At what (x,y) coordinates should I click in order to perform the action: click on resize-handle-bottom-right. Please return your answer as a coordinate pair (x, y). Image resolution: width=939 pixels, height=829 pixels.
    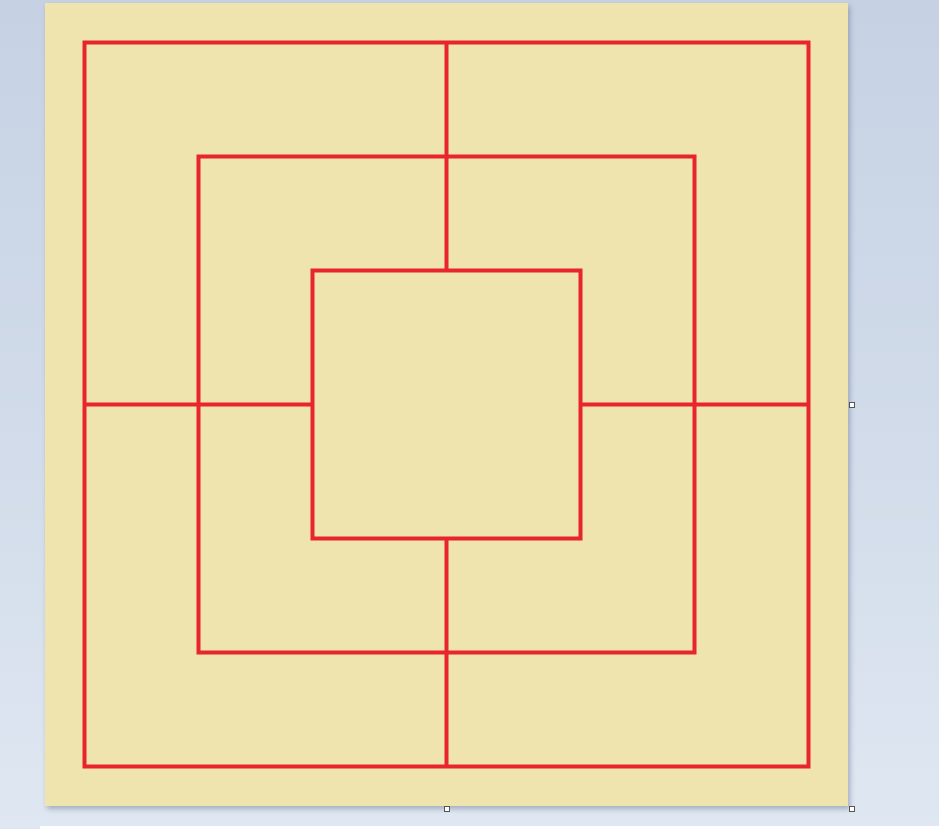
    Looking at the image, I should click on (852, 809).